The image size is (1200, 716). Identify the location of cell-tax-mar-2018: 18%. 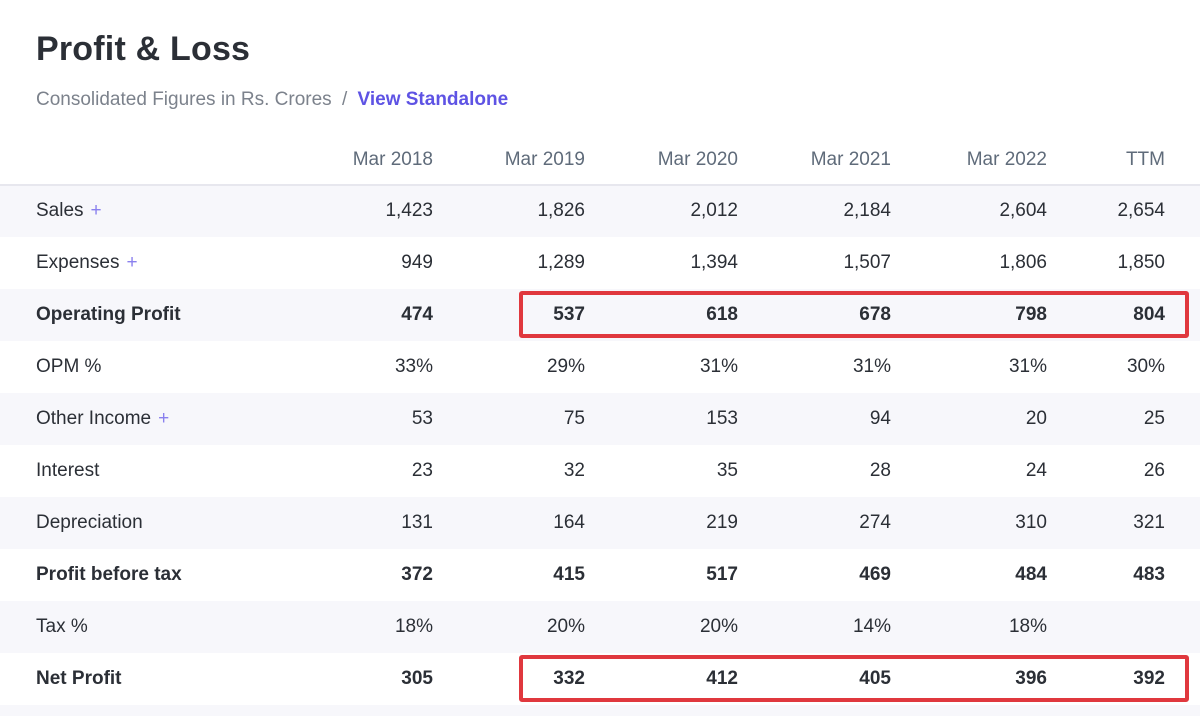
(413, 626).